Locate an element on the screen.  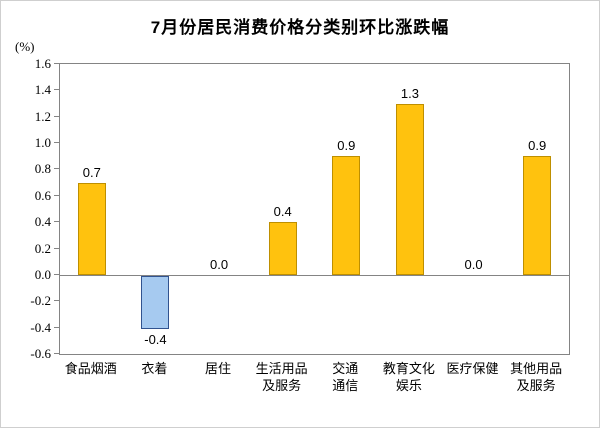
y-axis-tick-label: 1.2 is located at coordinates (42, 116).